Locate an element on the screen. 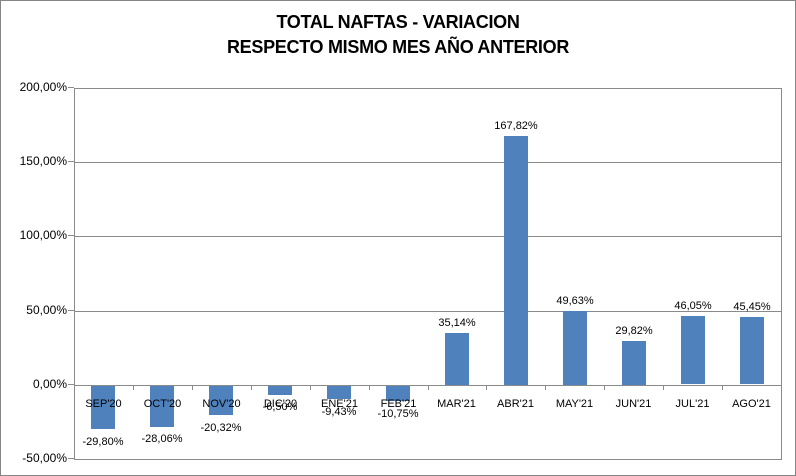 This screenshot has height=476, width=796. category-label: MAR'21 is located at coordinates (456, 404).